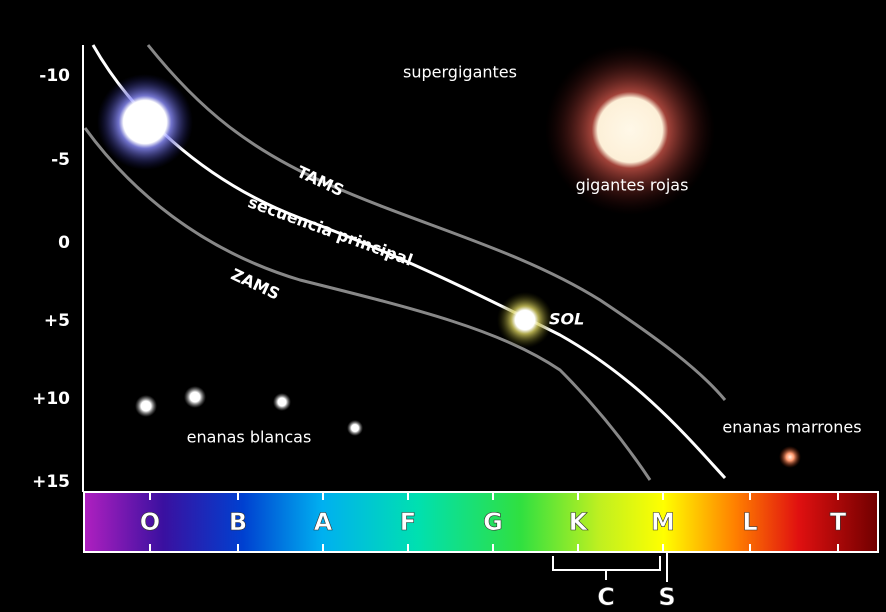 This screenshot has height=612, width=886. I want to click on sun-label: SOL, so click(566, 319).